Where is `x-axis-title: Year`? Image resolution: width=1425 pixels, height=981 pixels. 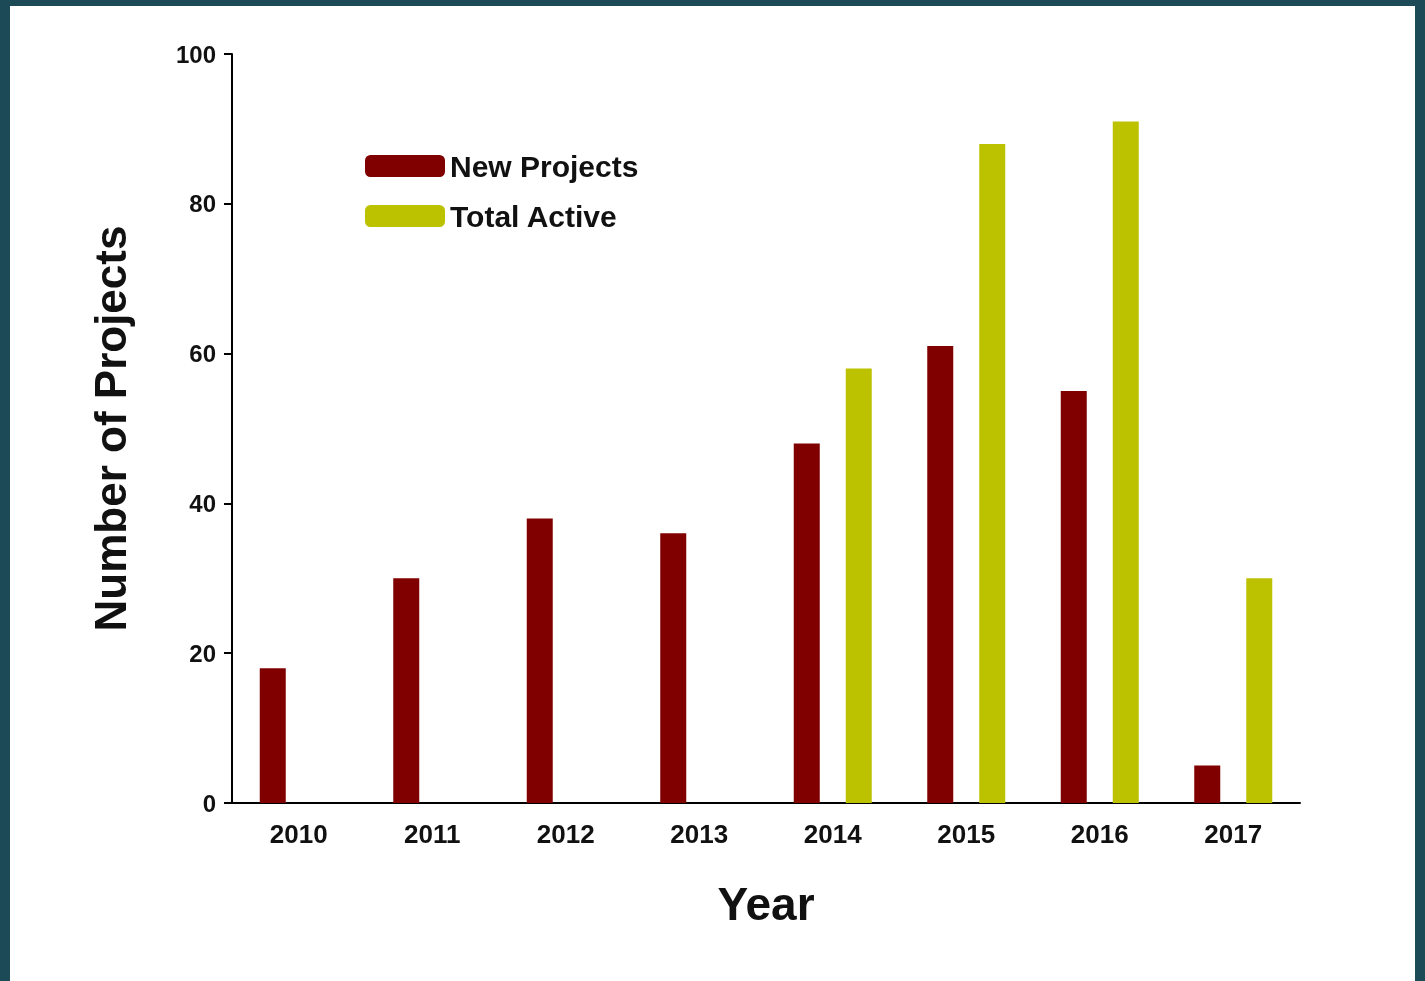
x-axis-title: Year is located at coordinates (766, 904).